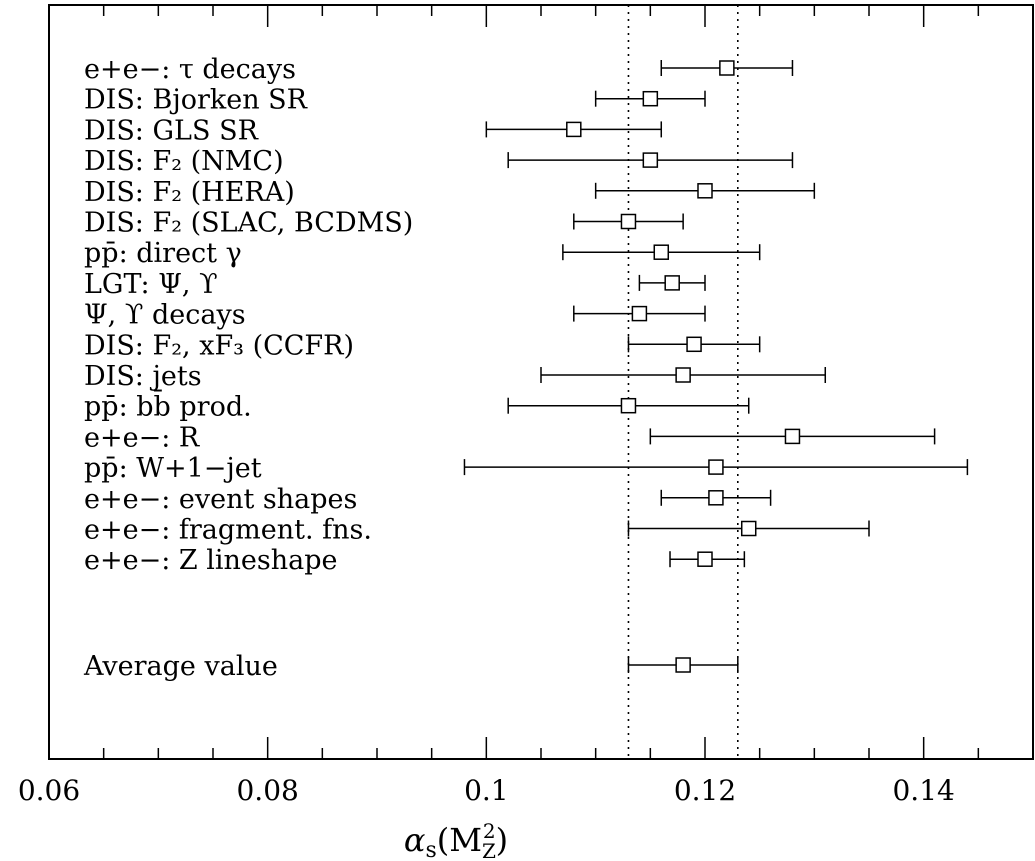 The width and height of the screenshot is (1035, 861). I want to click on measurement-row: Ψ, ϒ decays, so click(395, 315).